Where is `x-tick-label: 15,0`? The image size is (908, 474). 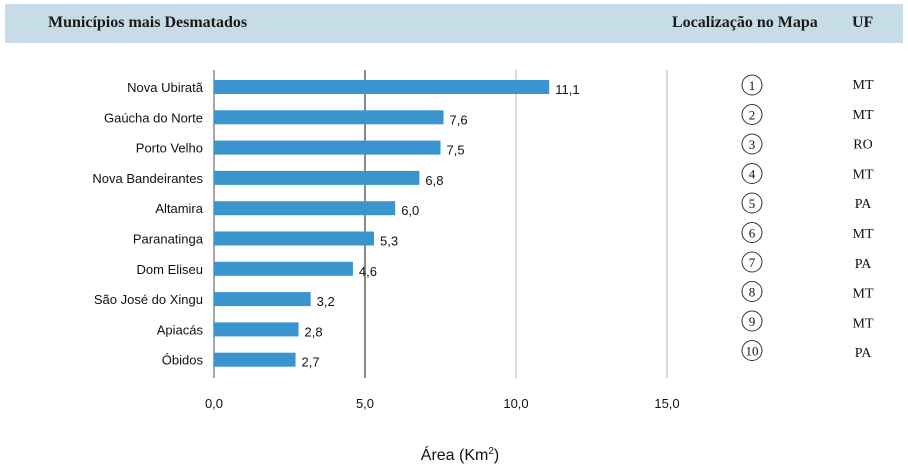 x-tick-label: 15,0 is located at coordinates (666, 403).